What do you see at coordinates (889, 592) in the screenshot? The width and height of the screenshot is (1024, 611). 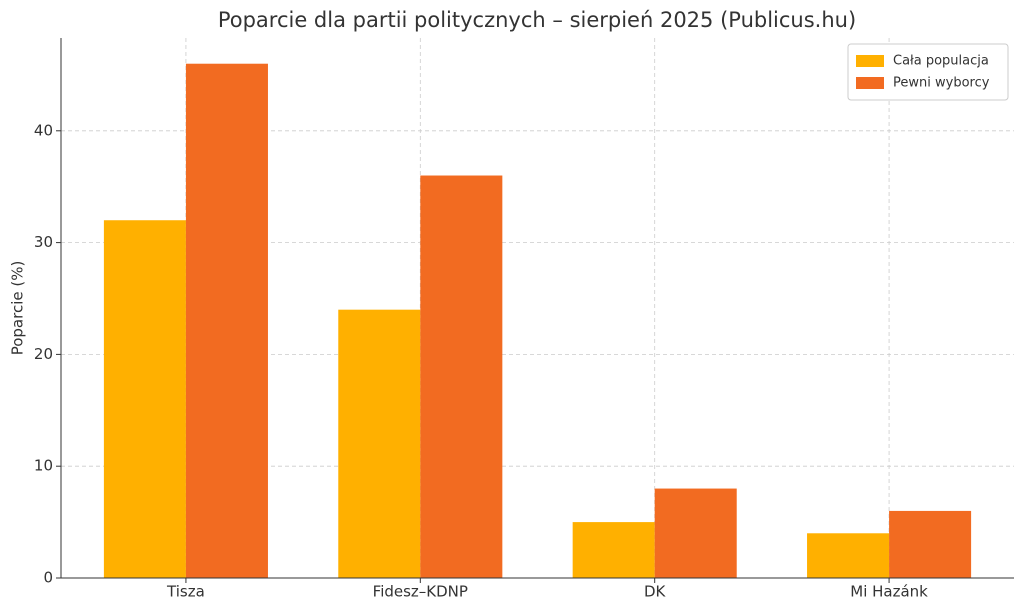 I see `x-tick-label: Mi Hazánk` at bounding box center [889, 592].